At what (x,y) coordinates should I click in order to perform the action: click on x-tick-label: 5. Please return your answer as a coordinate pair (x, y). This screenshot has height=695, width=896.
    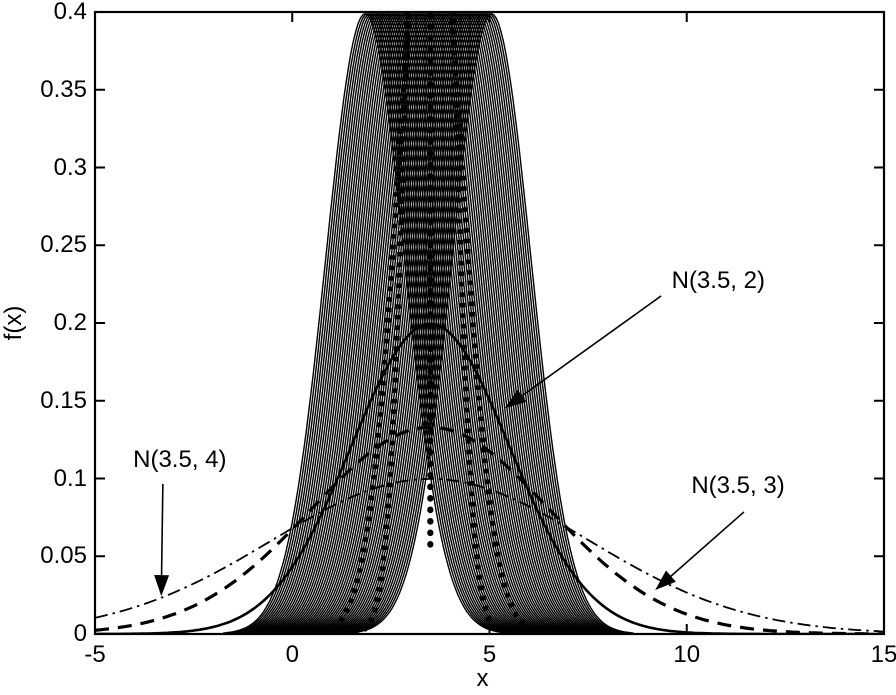
    Looking at the image, I should click on (489, 654).